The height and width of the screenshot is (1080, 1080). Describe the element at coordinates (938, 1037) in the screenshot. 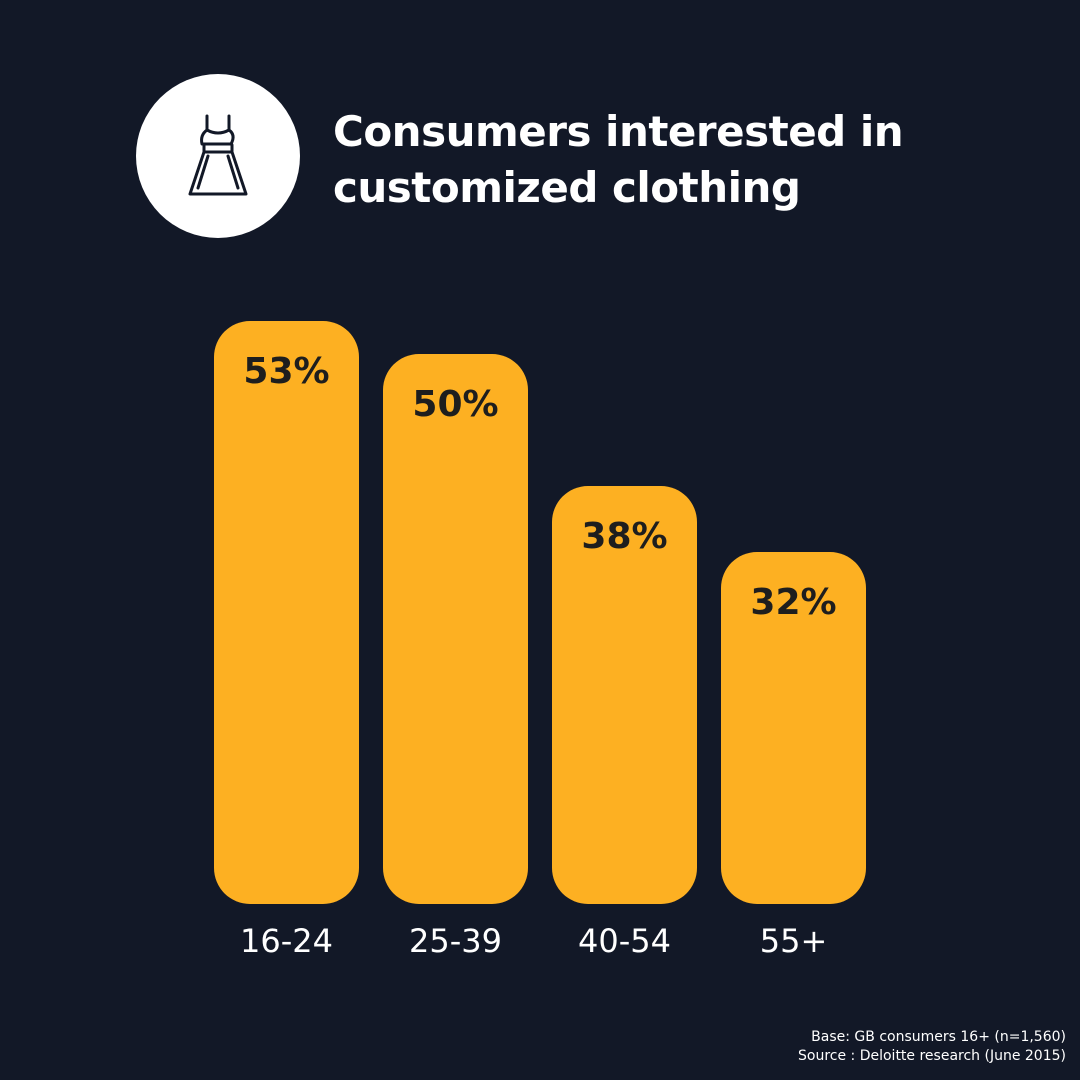

I see `footnote-base: Base: GB consumers 16+ (n=1,560)` at that location.